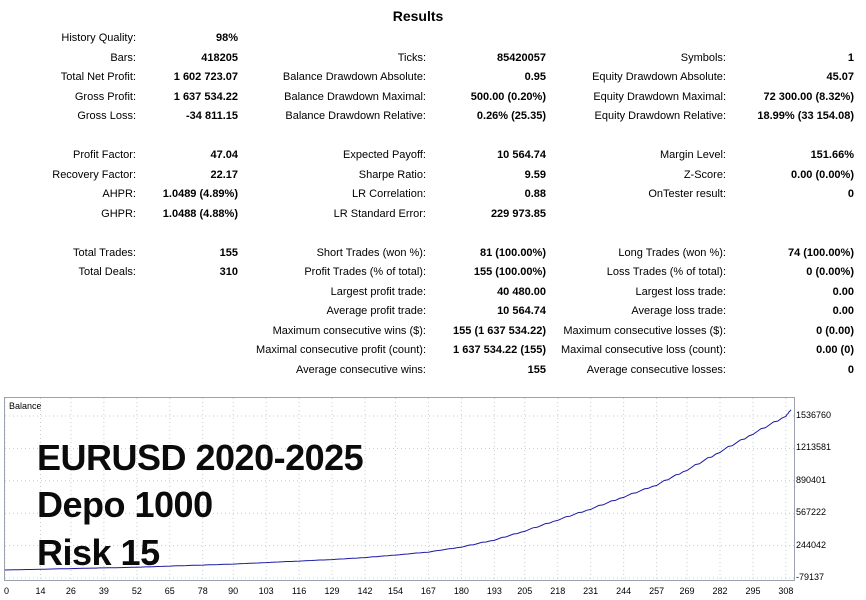  Describe the element at coordinates (644, 330) in the screenshot. I see `stat-label: Maximum consecutive losses ($):` at that location.